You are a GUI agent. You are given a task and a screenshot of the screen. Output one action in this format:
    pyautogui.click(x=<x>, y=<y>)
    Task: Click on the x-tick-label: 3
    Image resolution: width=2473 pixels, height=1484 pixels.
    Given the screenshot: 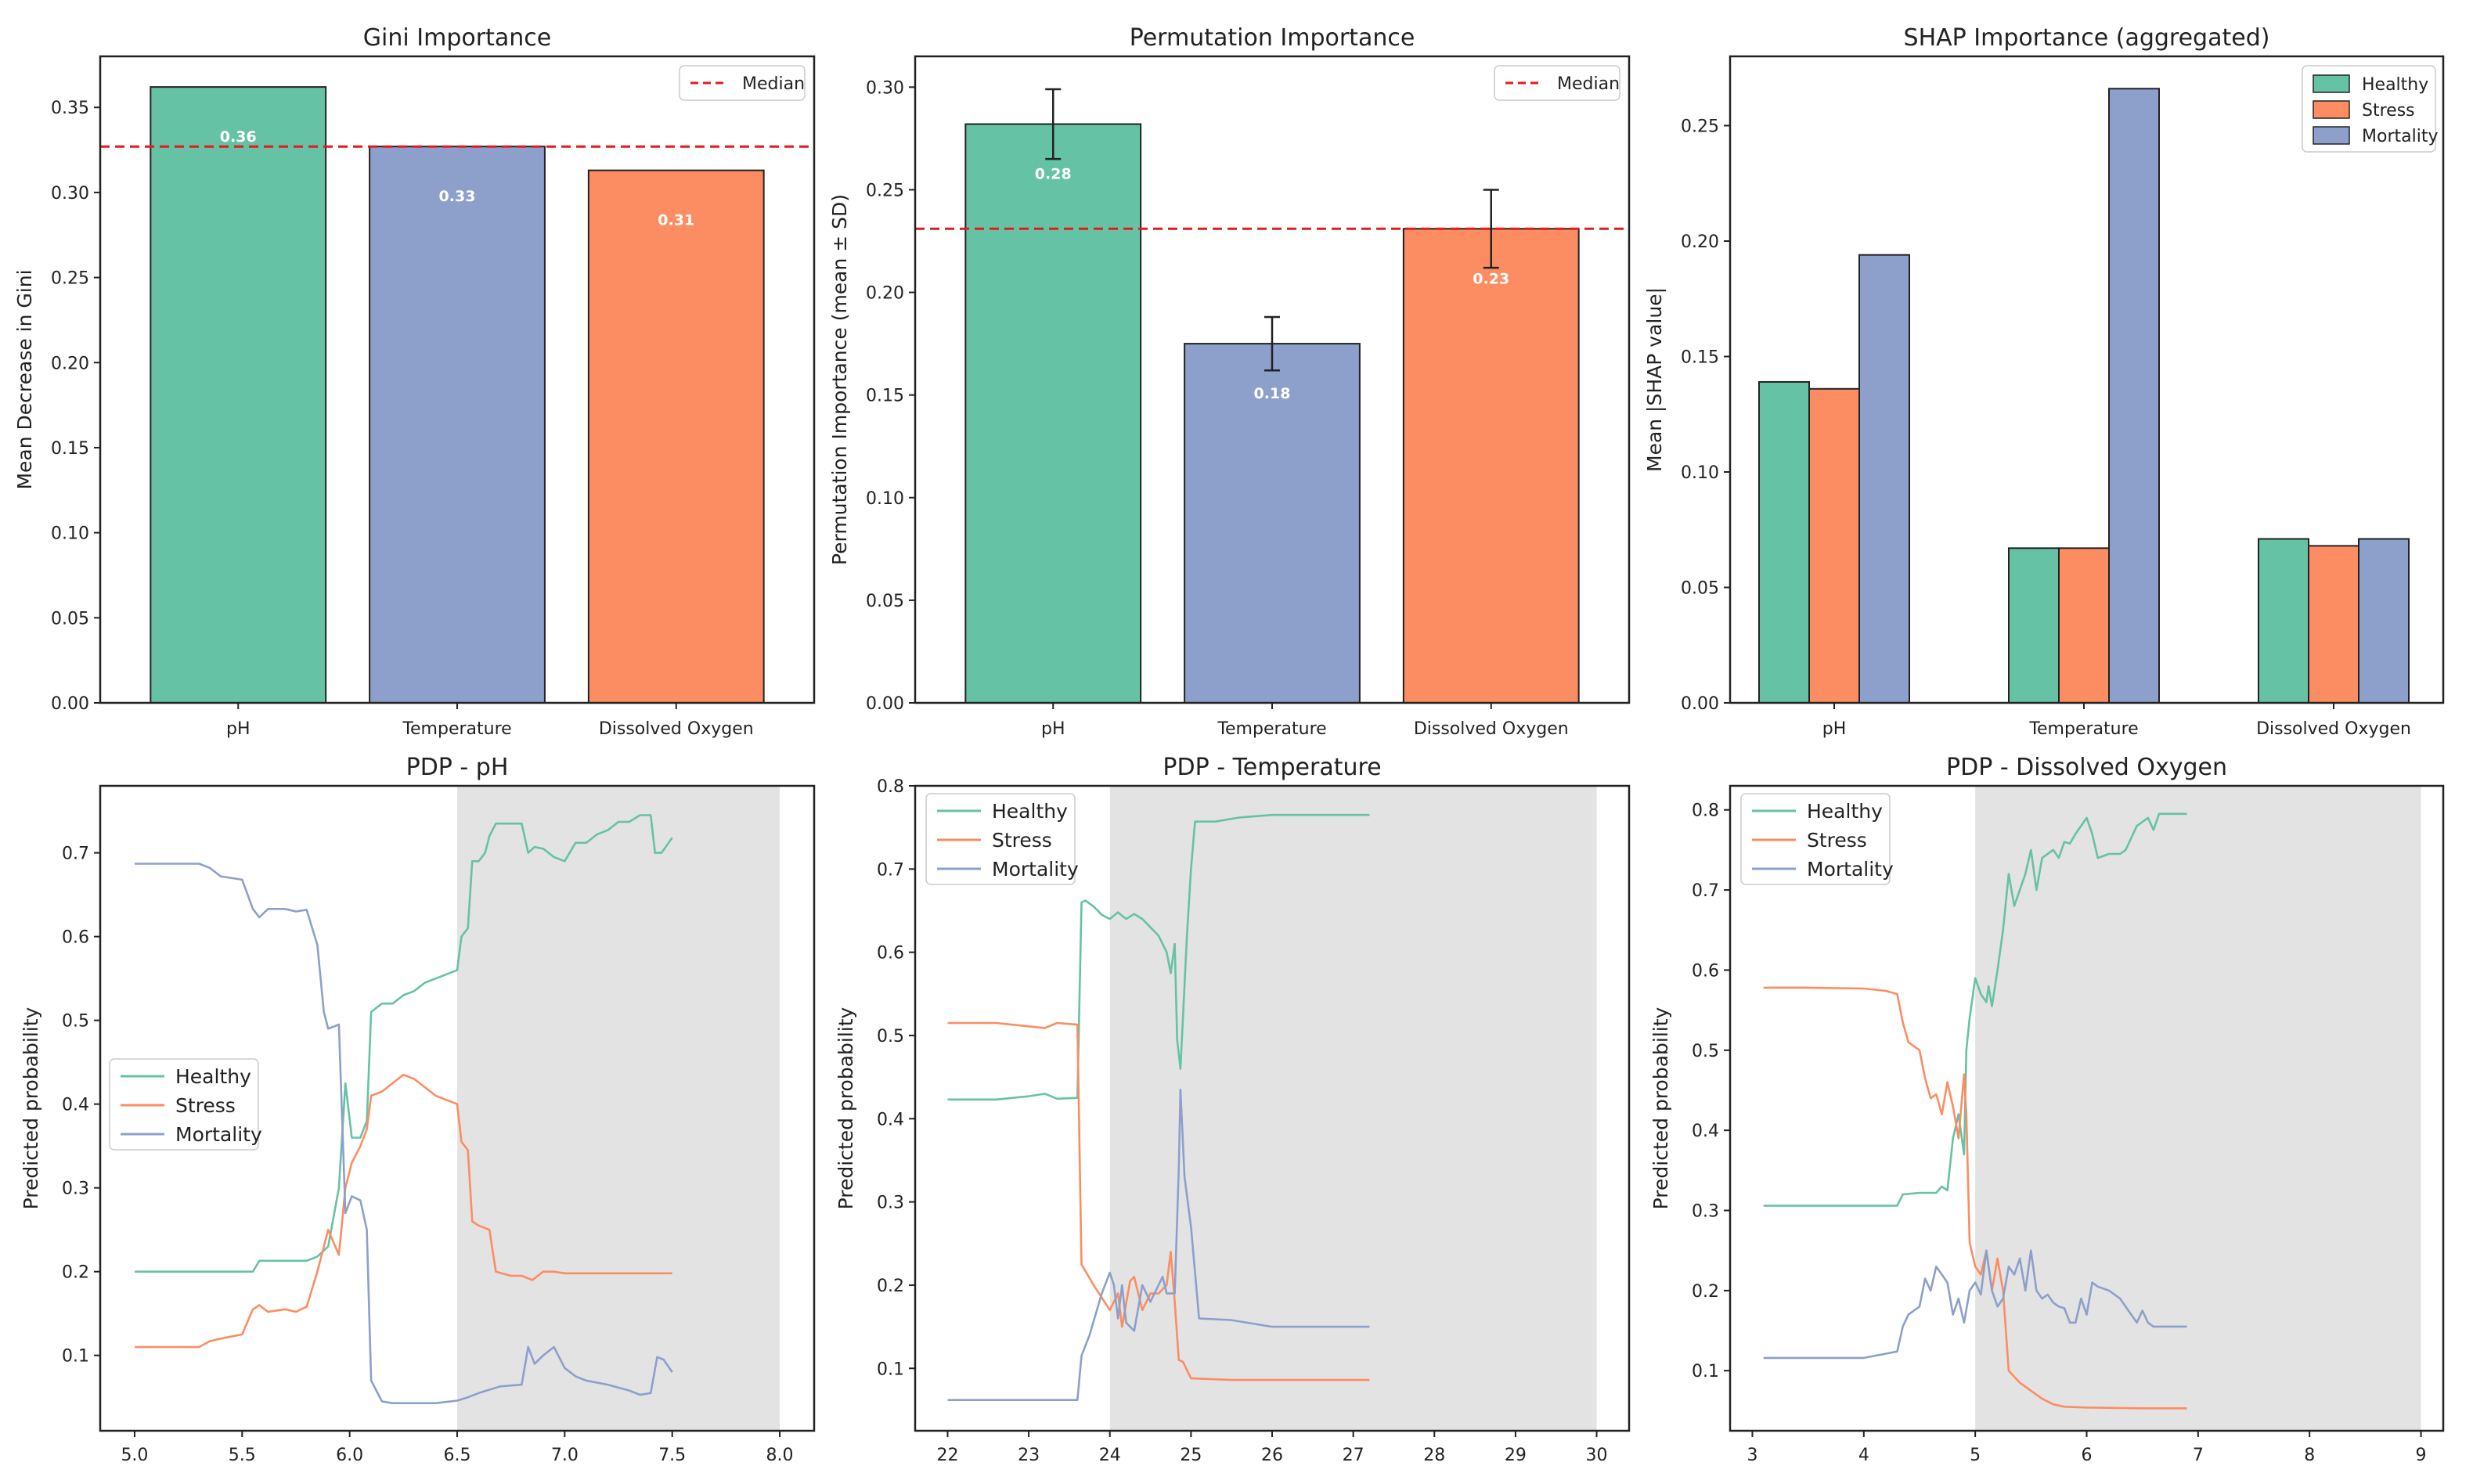 What is the action you would take?
    pyautogui.click(x=1752, y=1455)
    